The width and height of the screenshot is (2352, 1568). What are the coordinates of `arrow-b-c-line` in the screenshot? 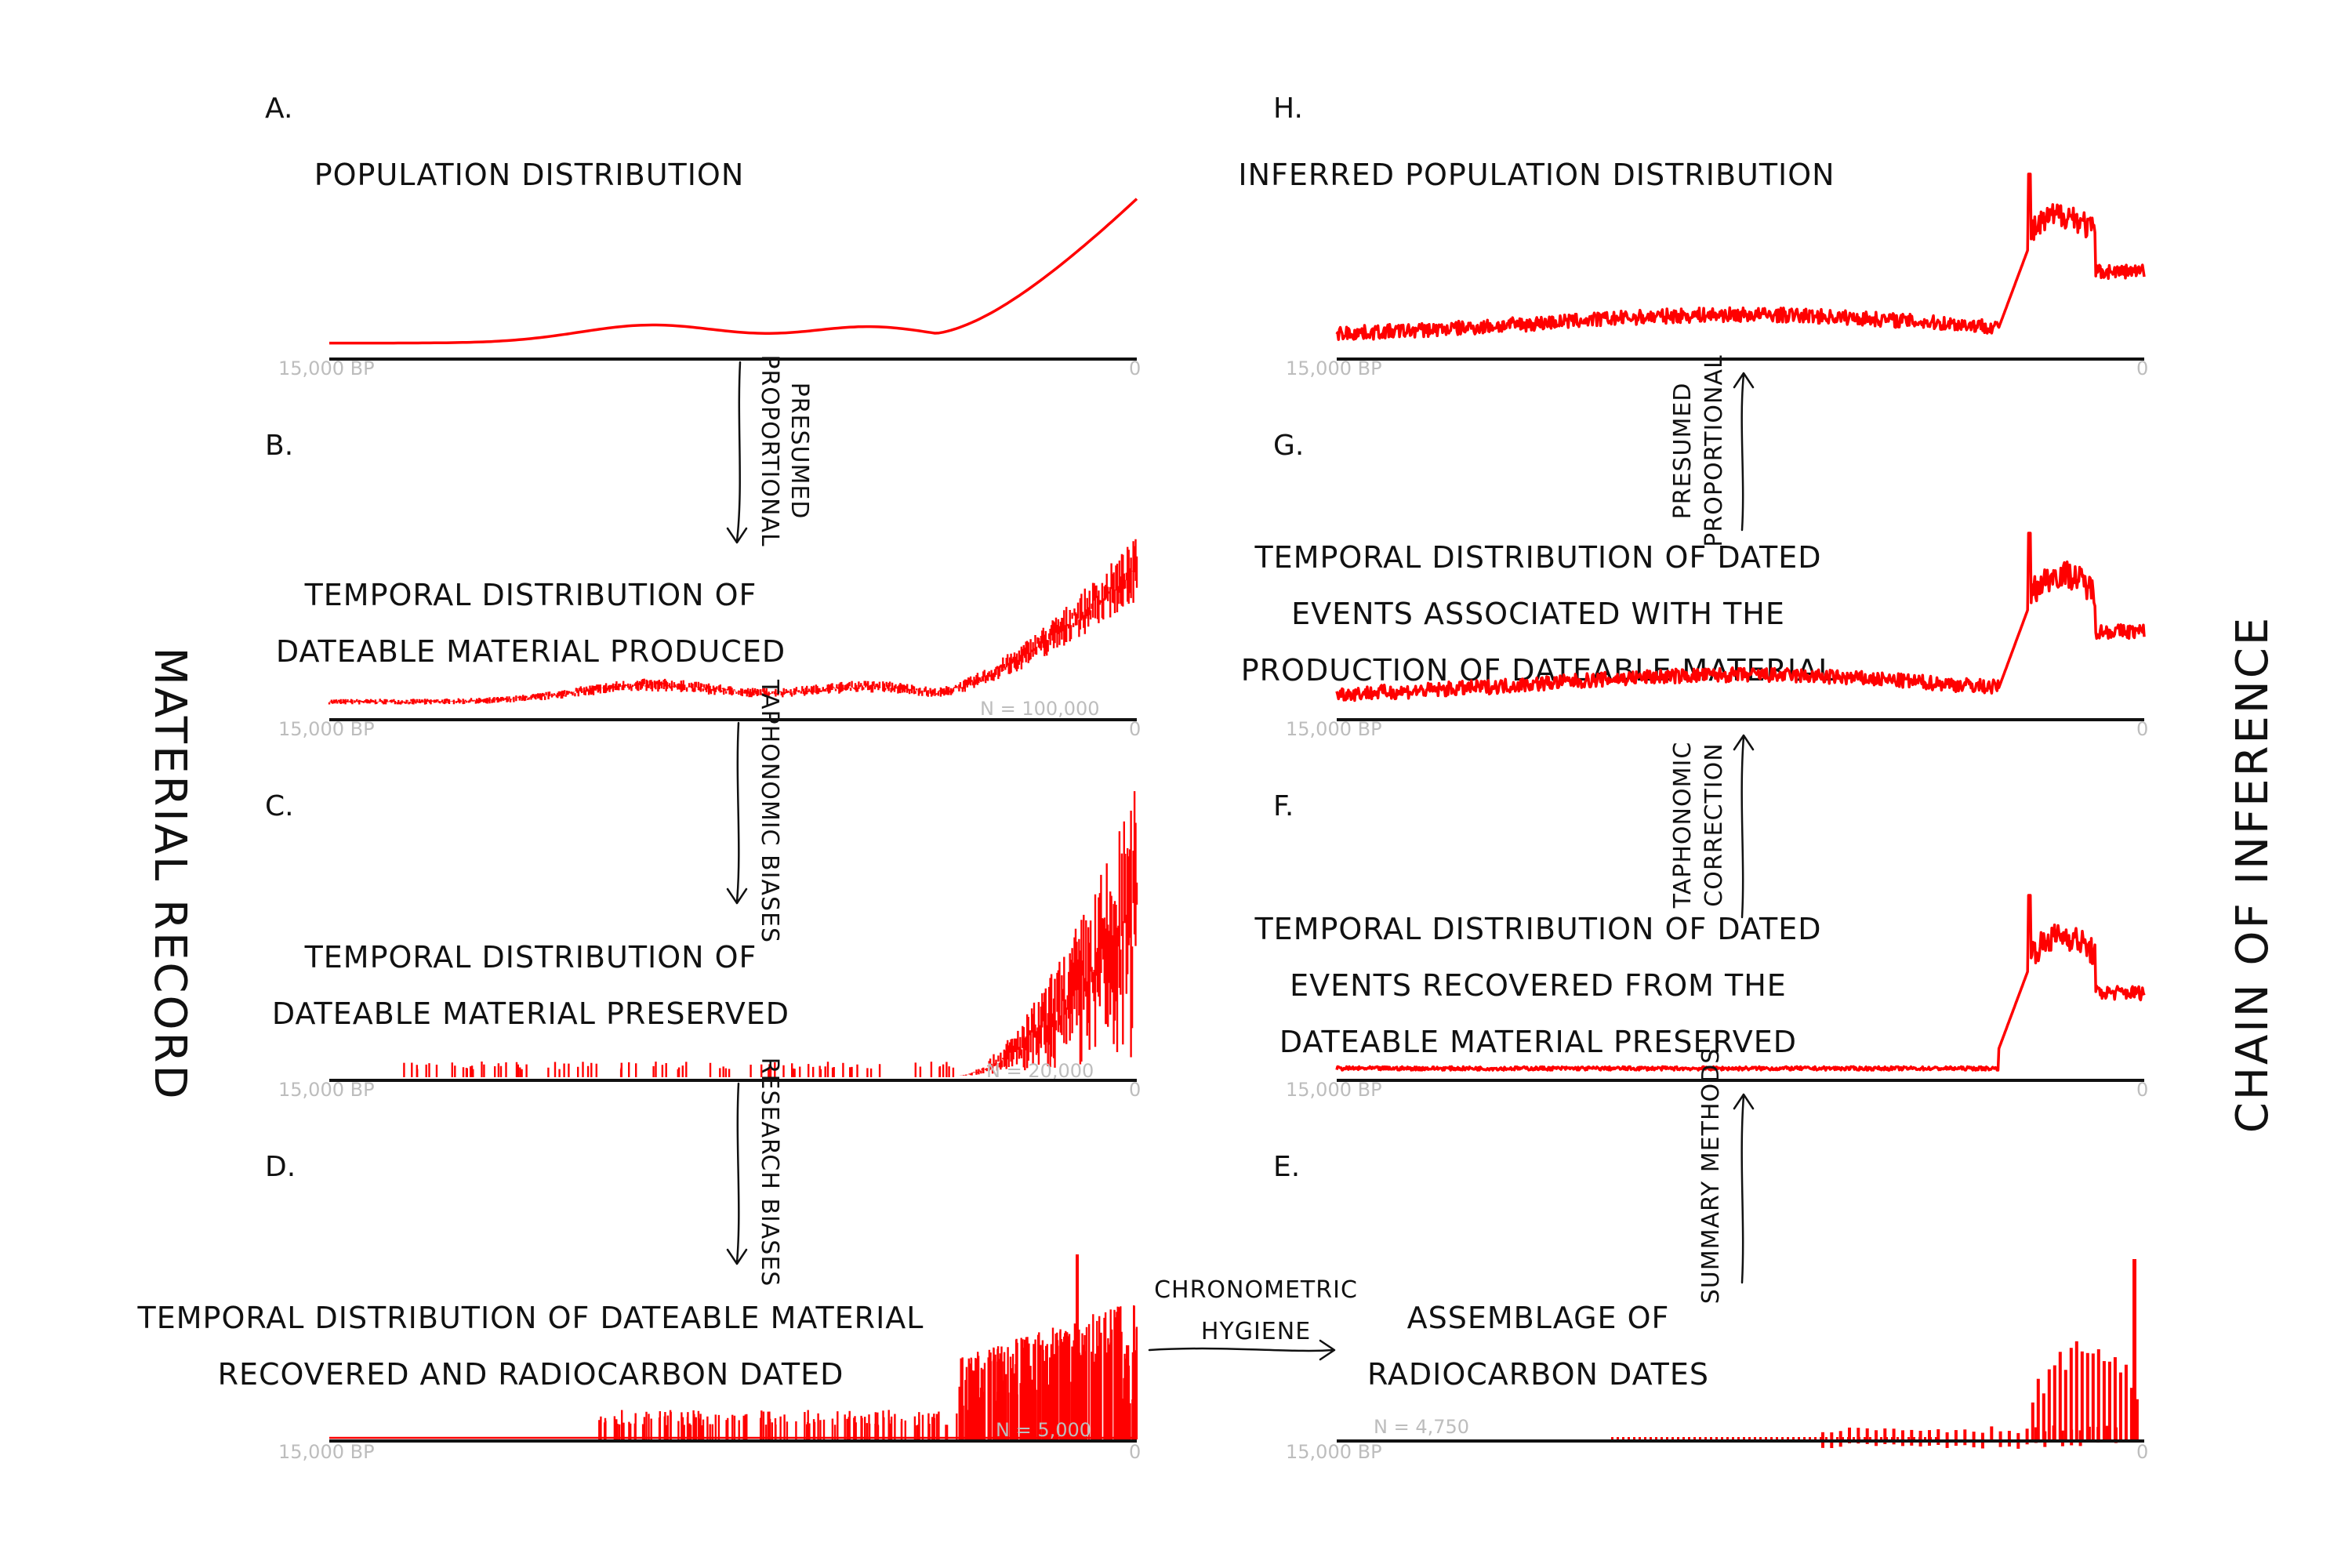 It's located at (737, 813).